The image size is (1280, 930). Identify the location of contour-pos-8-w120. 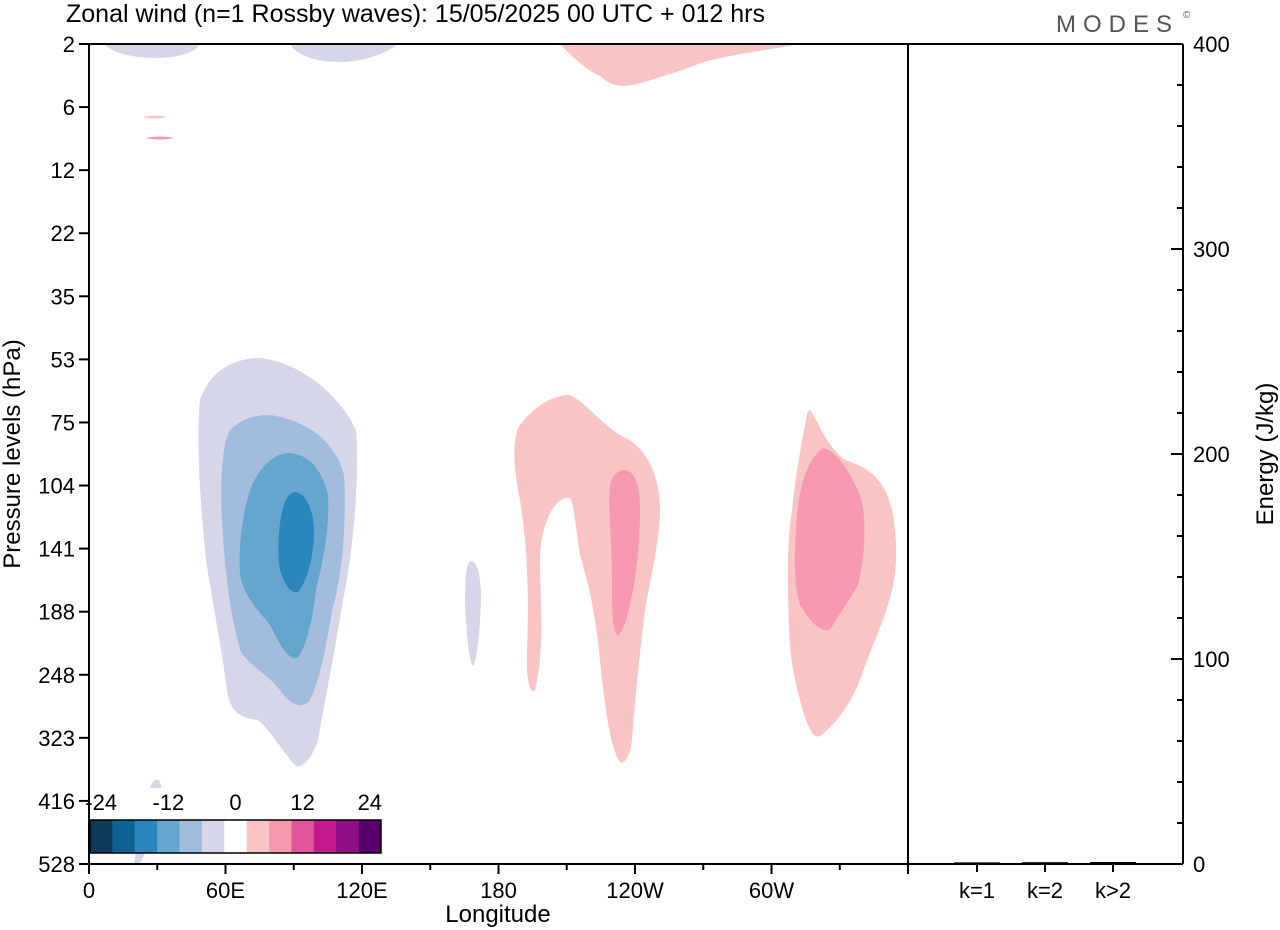
(624, 553).